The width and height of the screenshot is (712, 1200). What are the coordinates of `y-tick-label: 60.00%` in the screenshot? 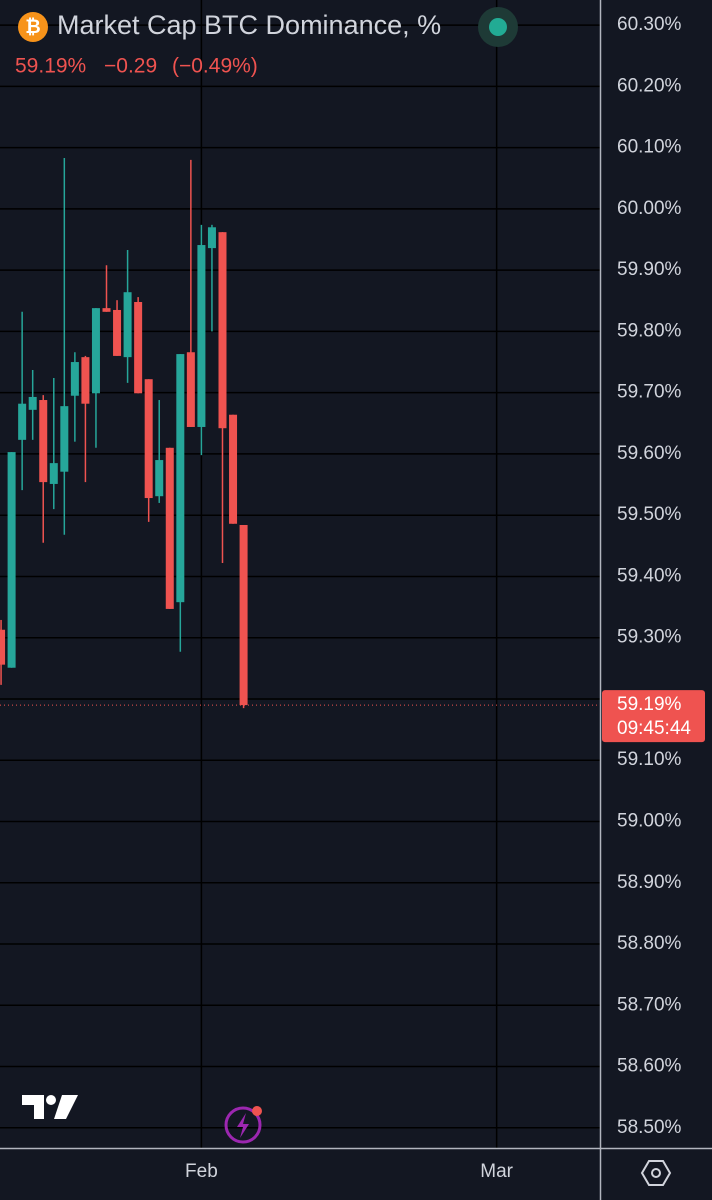 It's located at (649, 208).